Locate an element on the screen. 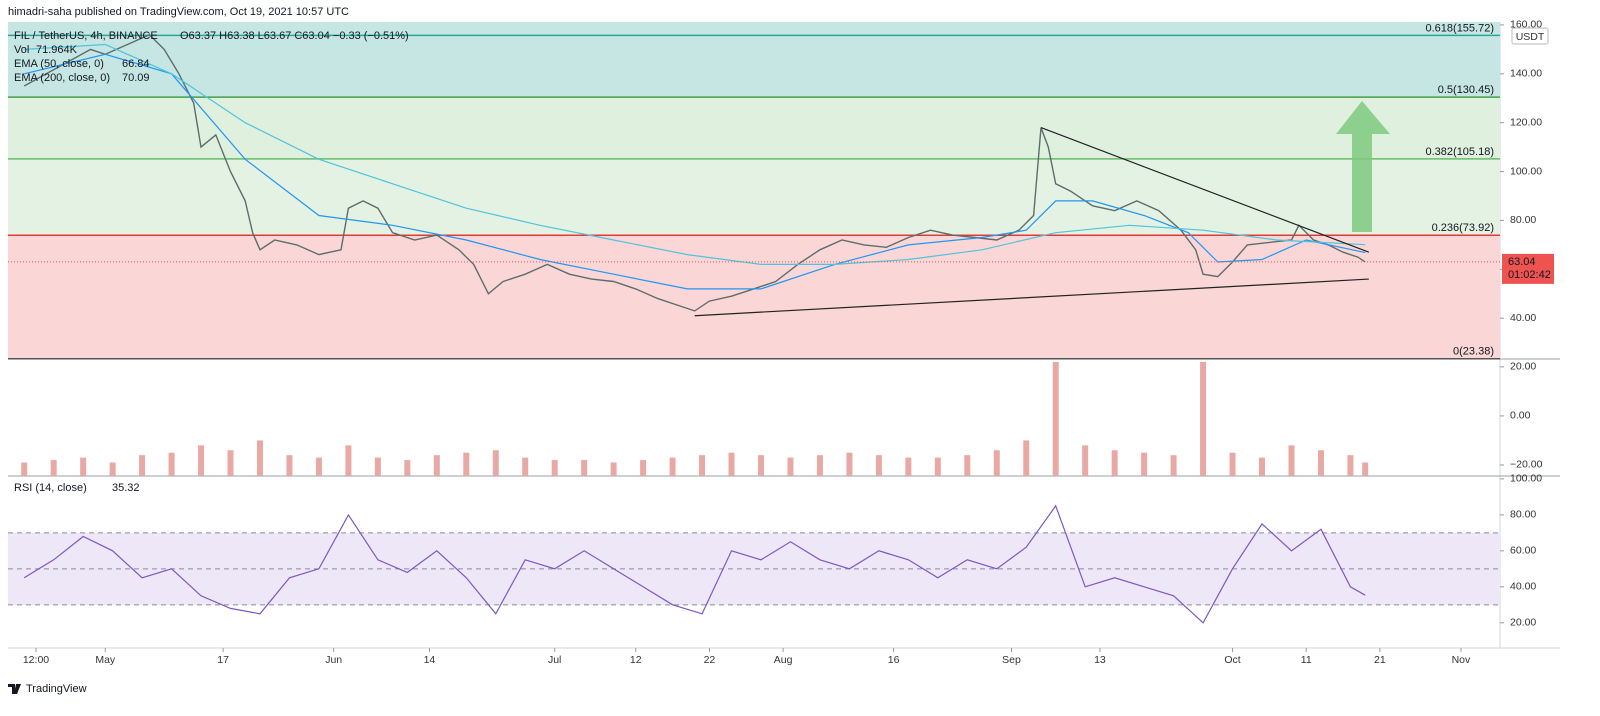  x-tick-label: 17 is located at coordinates (223, 660).